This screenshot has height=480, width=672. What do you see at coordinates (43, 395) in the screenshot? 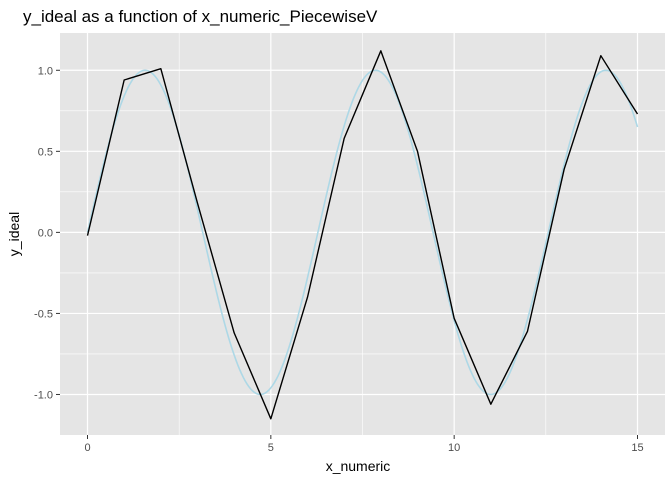
I see `y-tick-label: -1.0` at bounding box center [43, 395].